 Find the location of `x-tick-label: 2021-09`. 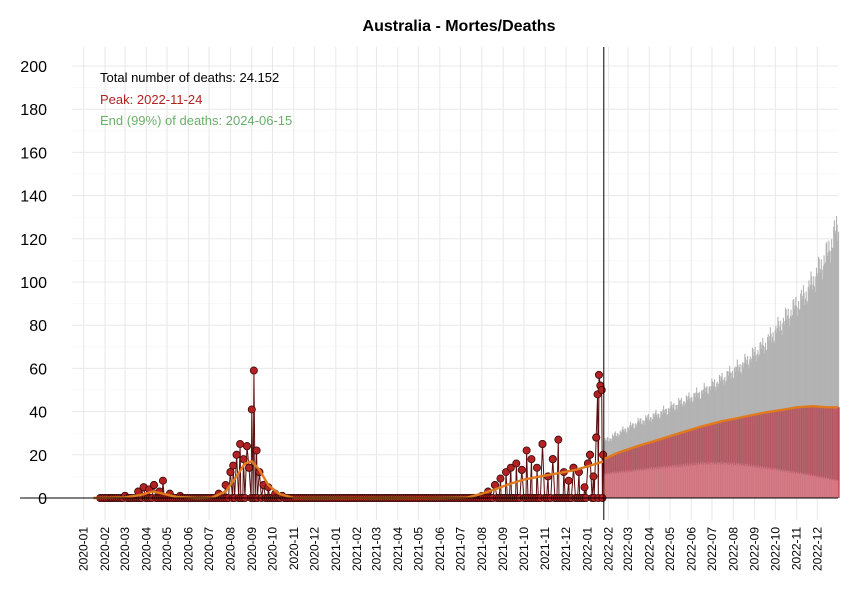

x-tick-label: 2021-09 is located at coordinates (503, 549).